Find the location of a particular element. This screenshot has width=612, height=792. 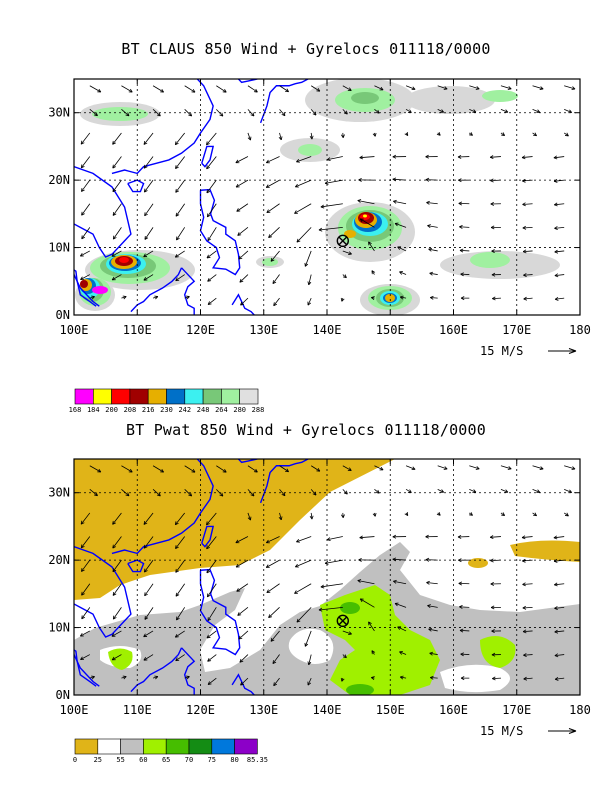

gyre-location-marker is located at coordinates (343, 621).